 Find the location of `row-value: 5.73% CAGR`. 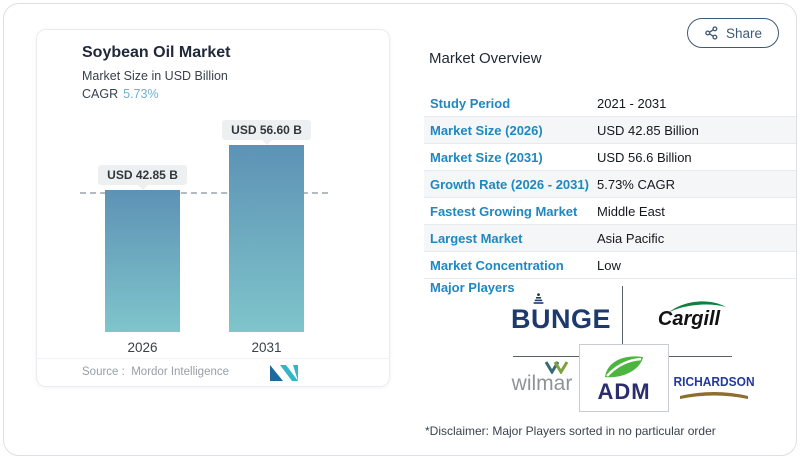

row-value: 5.73% CAGR is located at coordinates (636, 184).